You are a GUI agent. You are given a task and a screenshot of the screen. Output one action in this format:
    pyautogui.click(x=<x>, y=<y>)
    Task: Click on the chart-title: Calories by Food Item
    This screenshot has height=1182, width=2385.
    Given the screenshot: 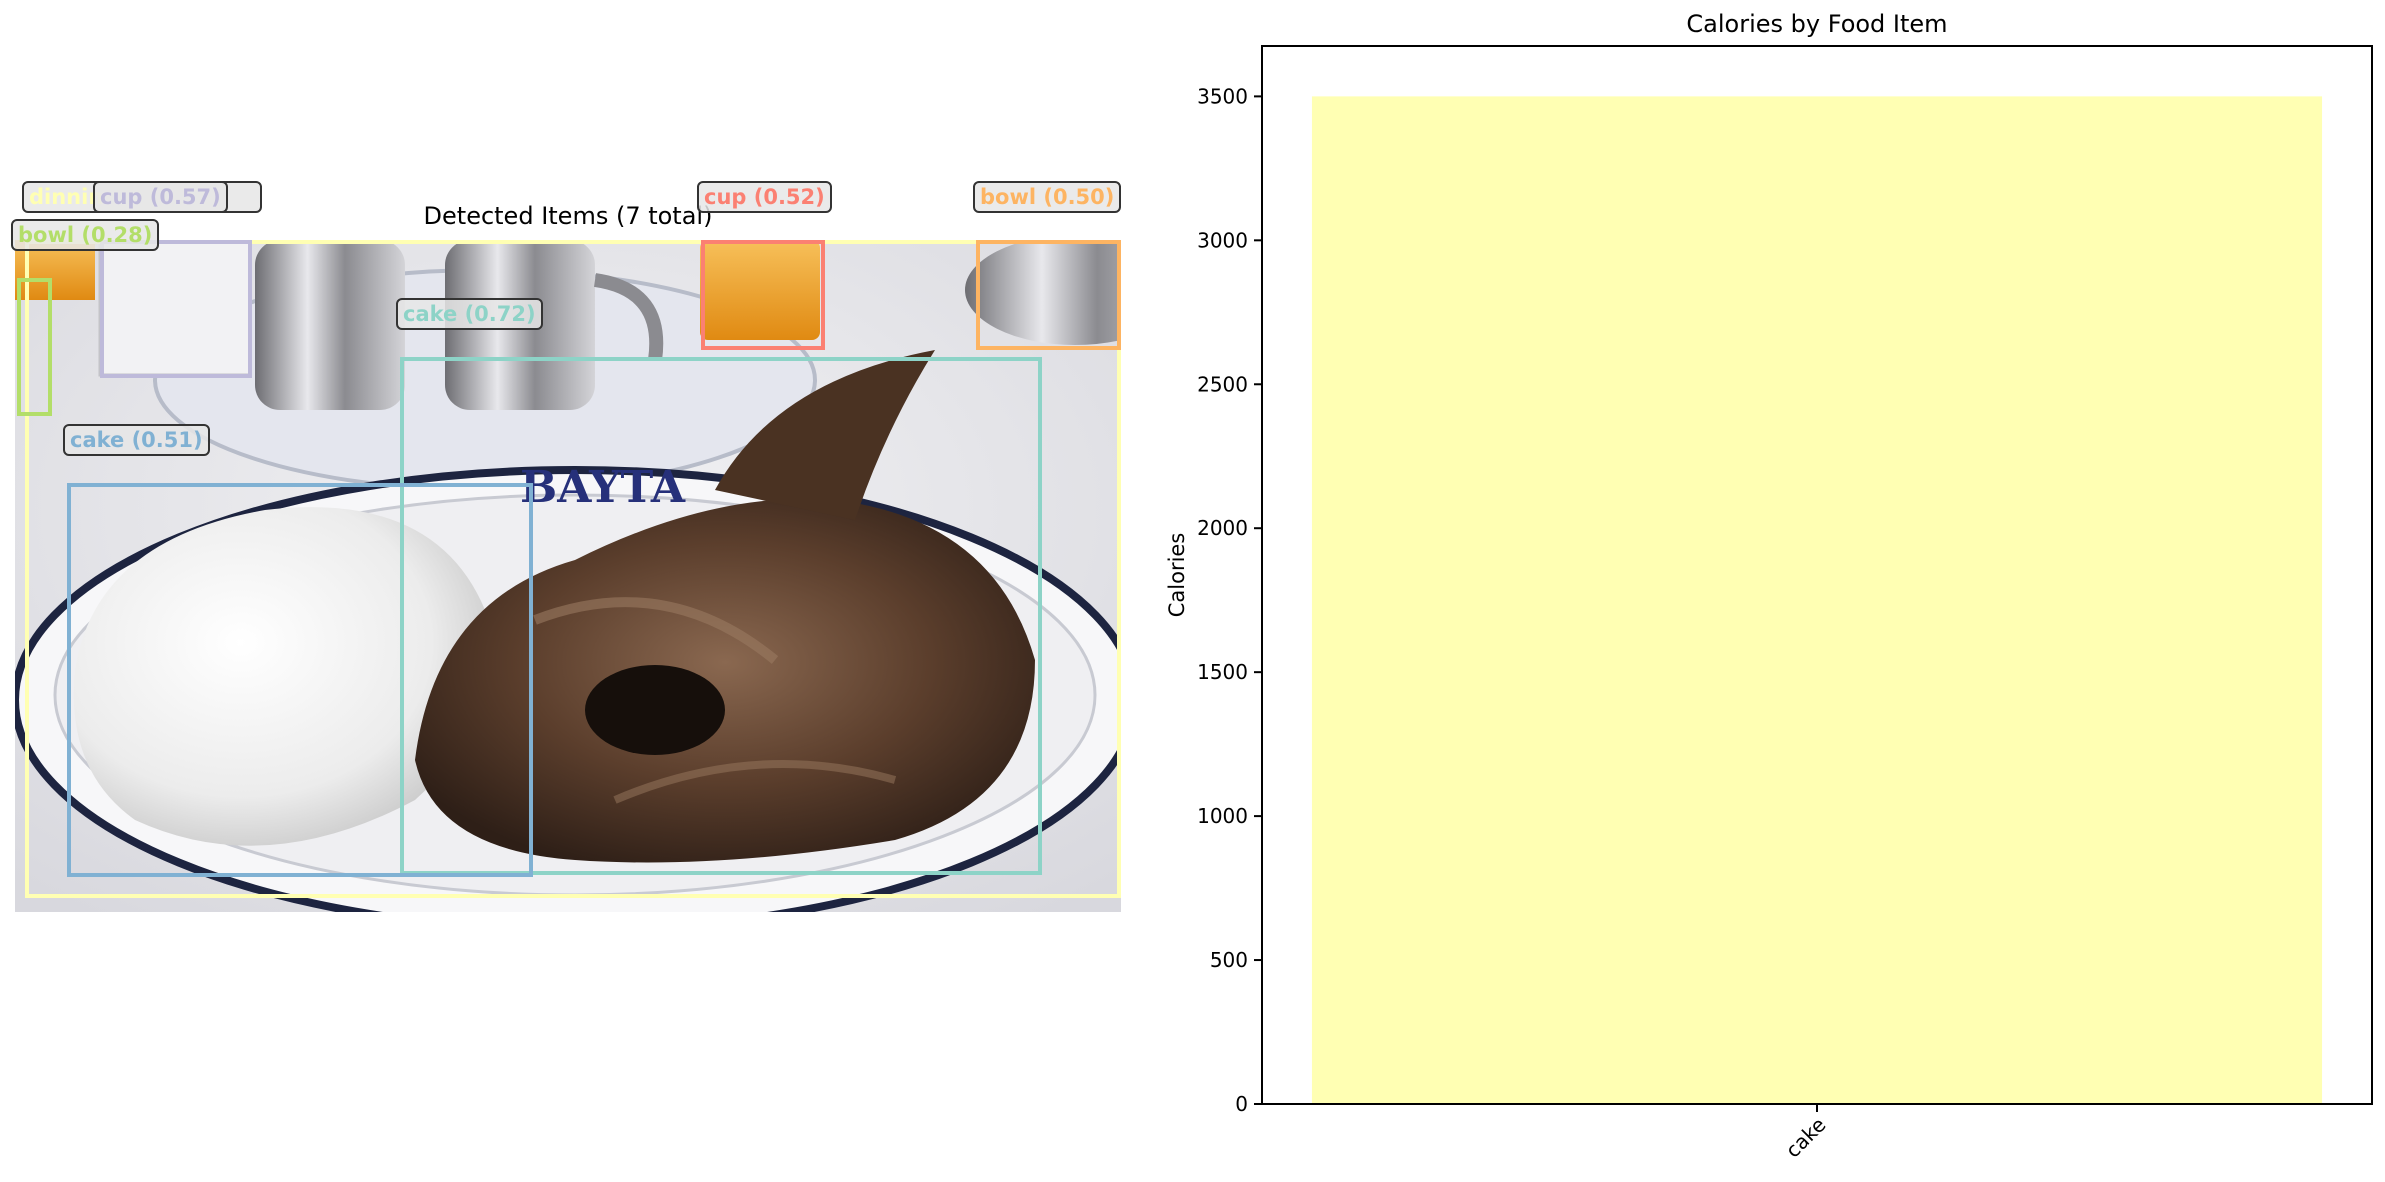 What is the action you would take?
    pyautogui.click(x=1817, y=24)
    